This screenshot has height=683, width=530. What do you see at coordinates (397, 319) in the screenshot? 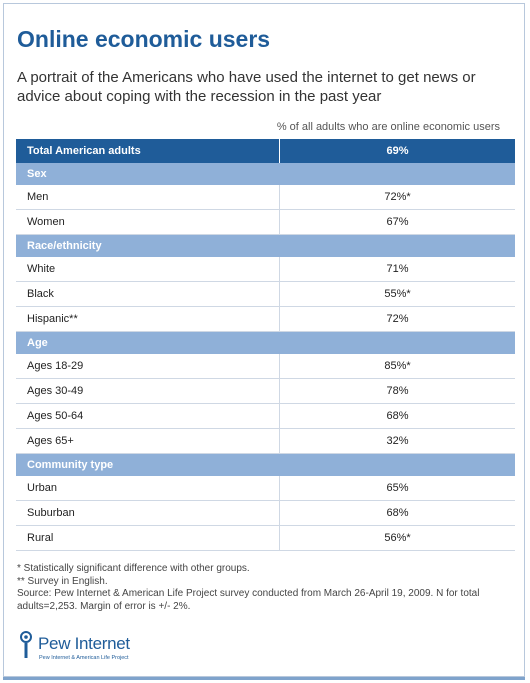
I see `row-value: 72%` at bounding box center [397, 319].